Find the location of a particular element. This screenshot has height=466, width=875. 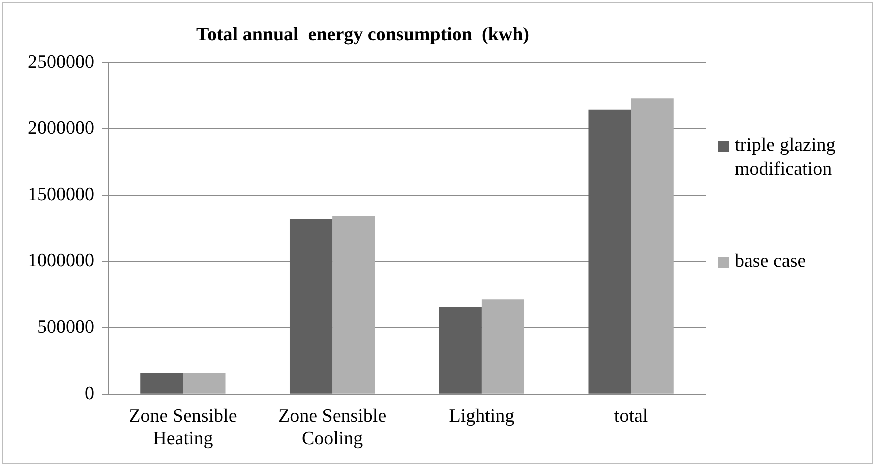

y-tick-label: 0 is located at coordinates (89, 393).